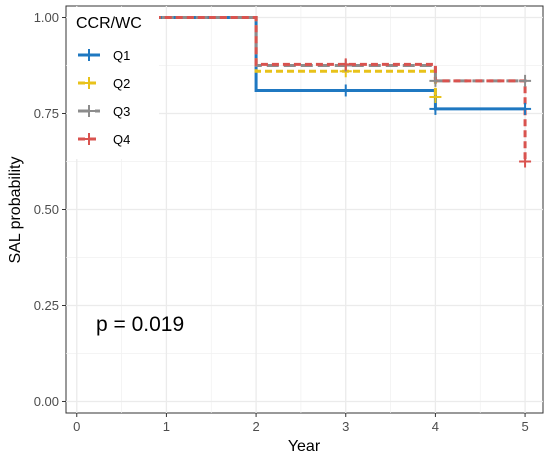 The height and width of the screenshot is (459, 550). What do you see at coordinates (15, 209) in the screenshot?
I see `y-axis-title: SAL probability` at bounding box center [15, 209].